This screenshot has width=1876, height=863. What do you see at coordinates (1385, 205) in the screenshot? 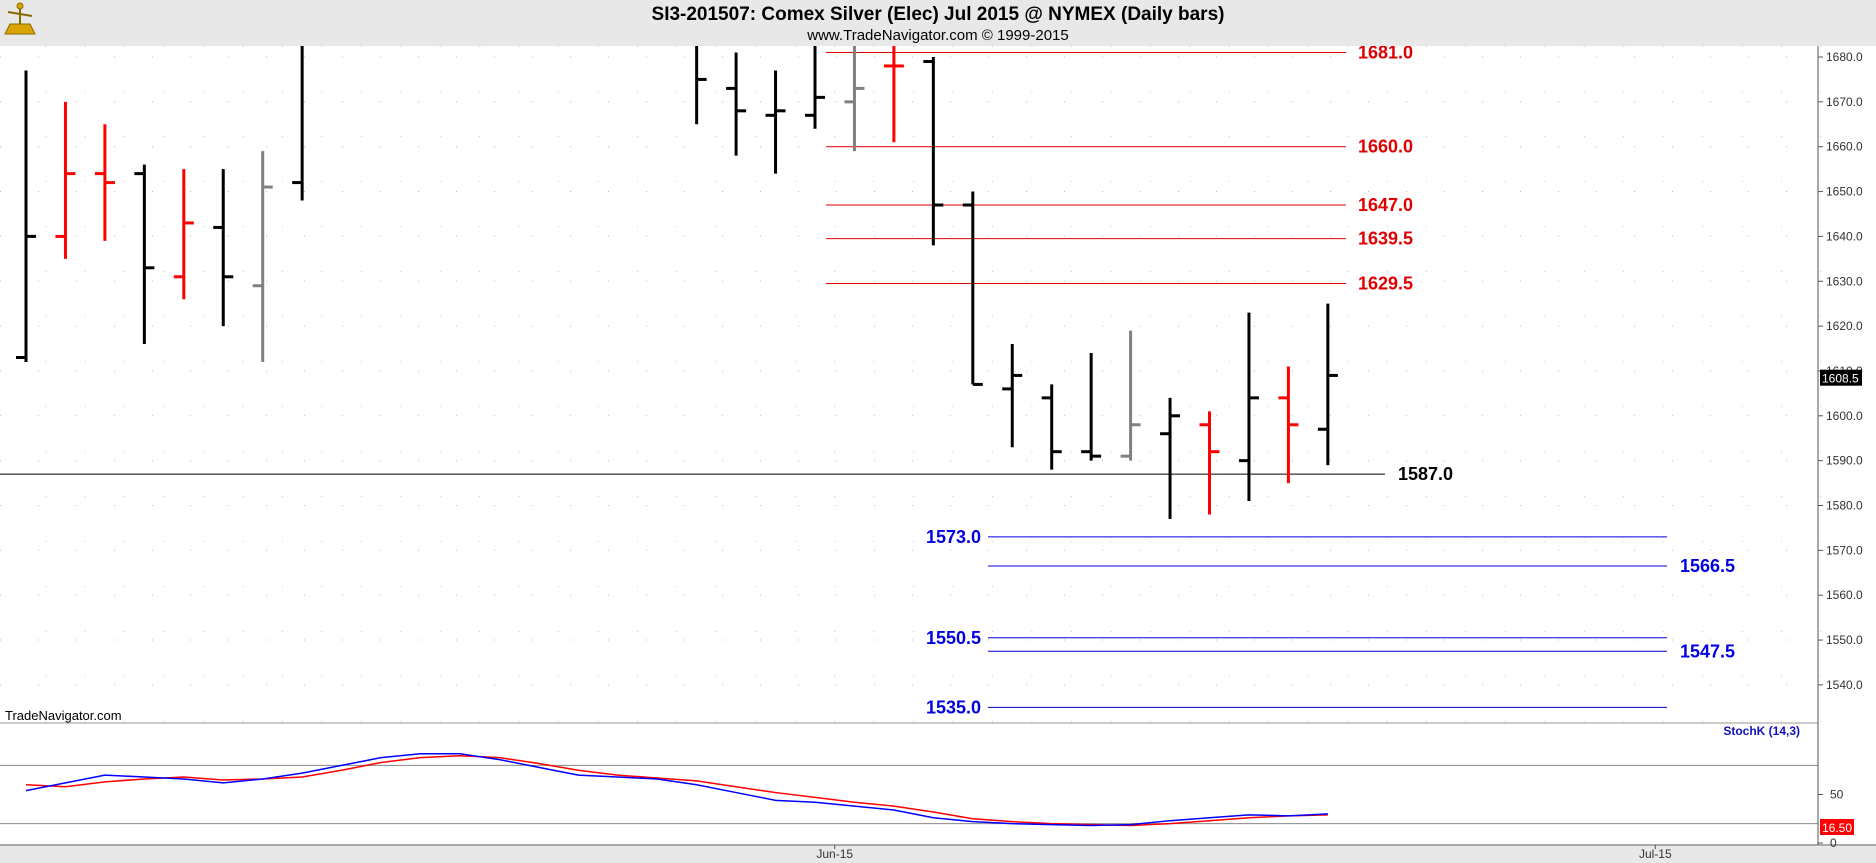
I see `resistance-label: 1647.0` at bounding box center [1385, 205].